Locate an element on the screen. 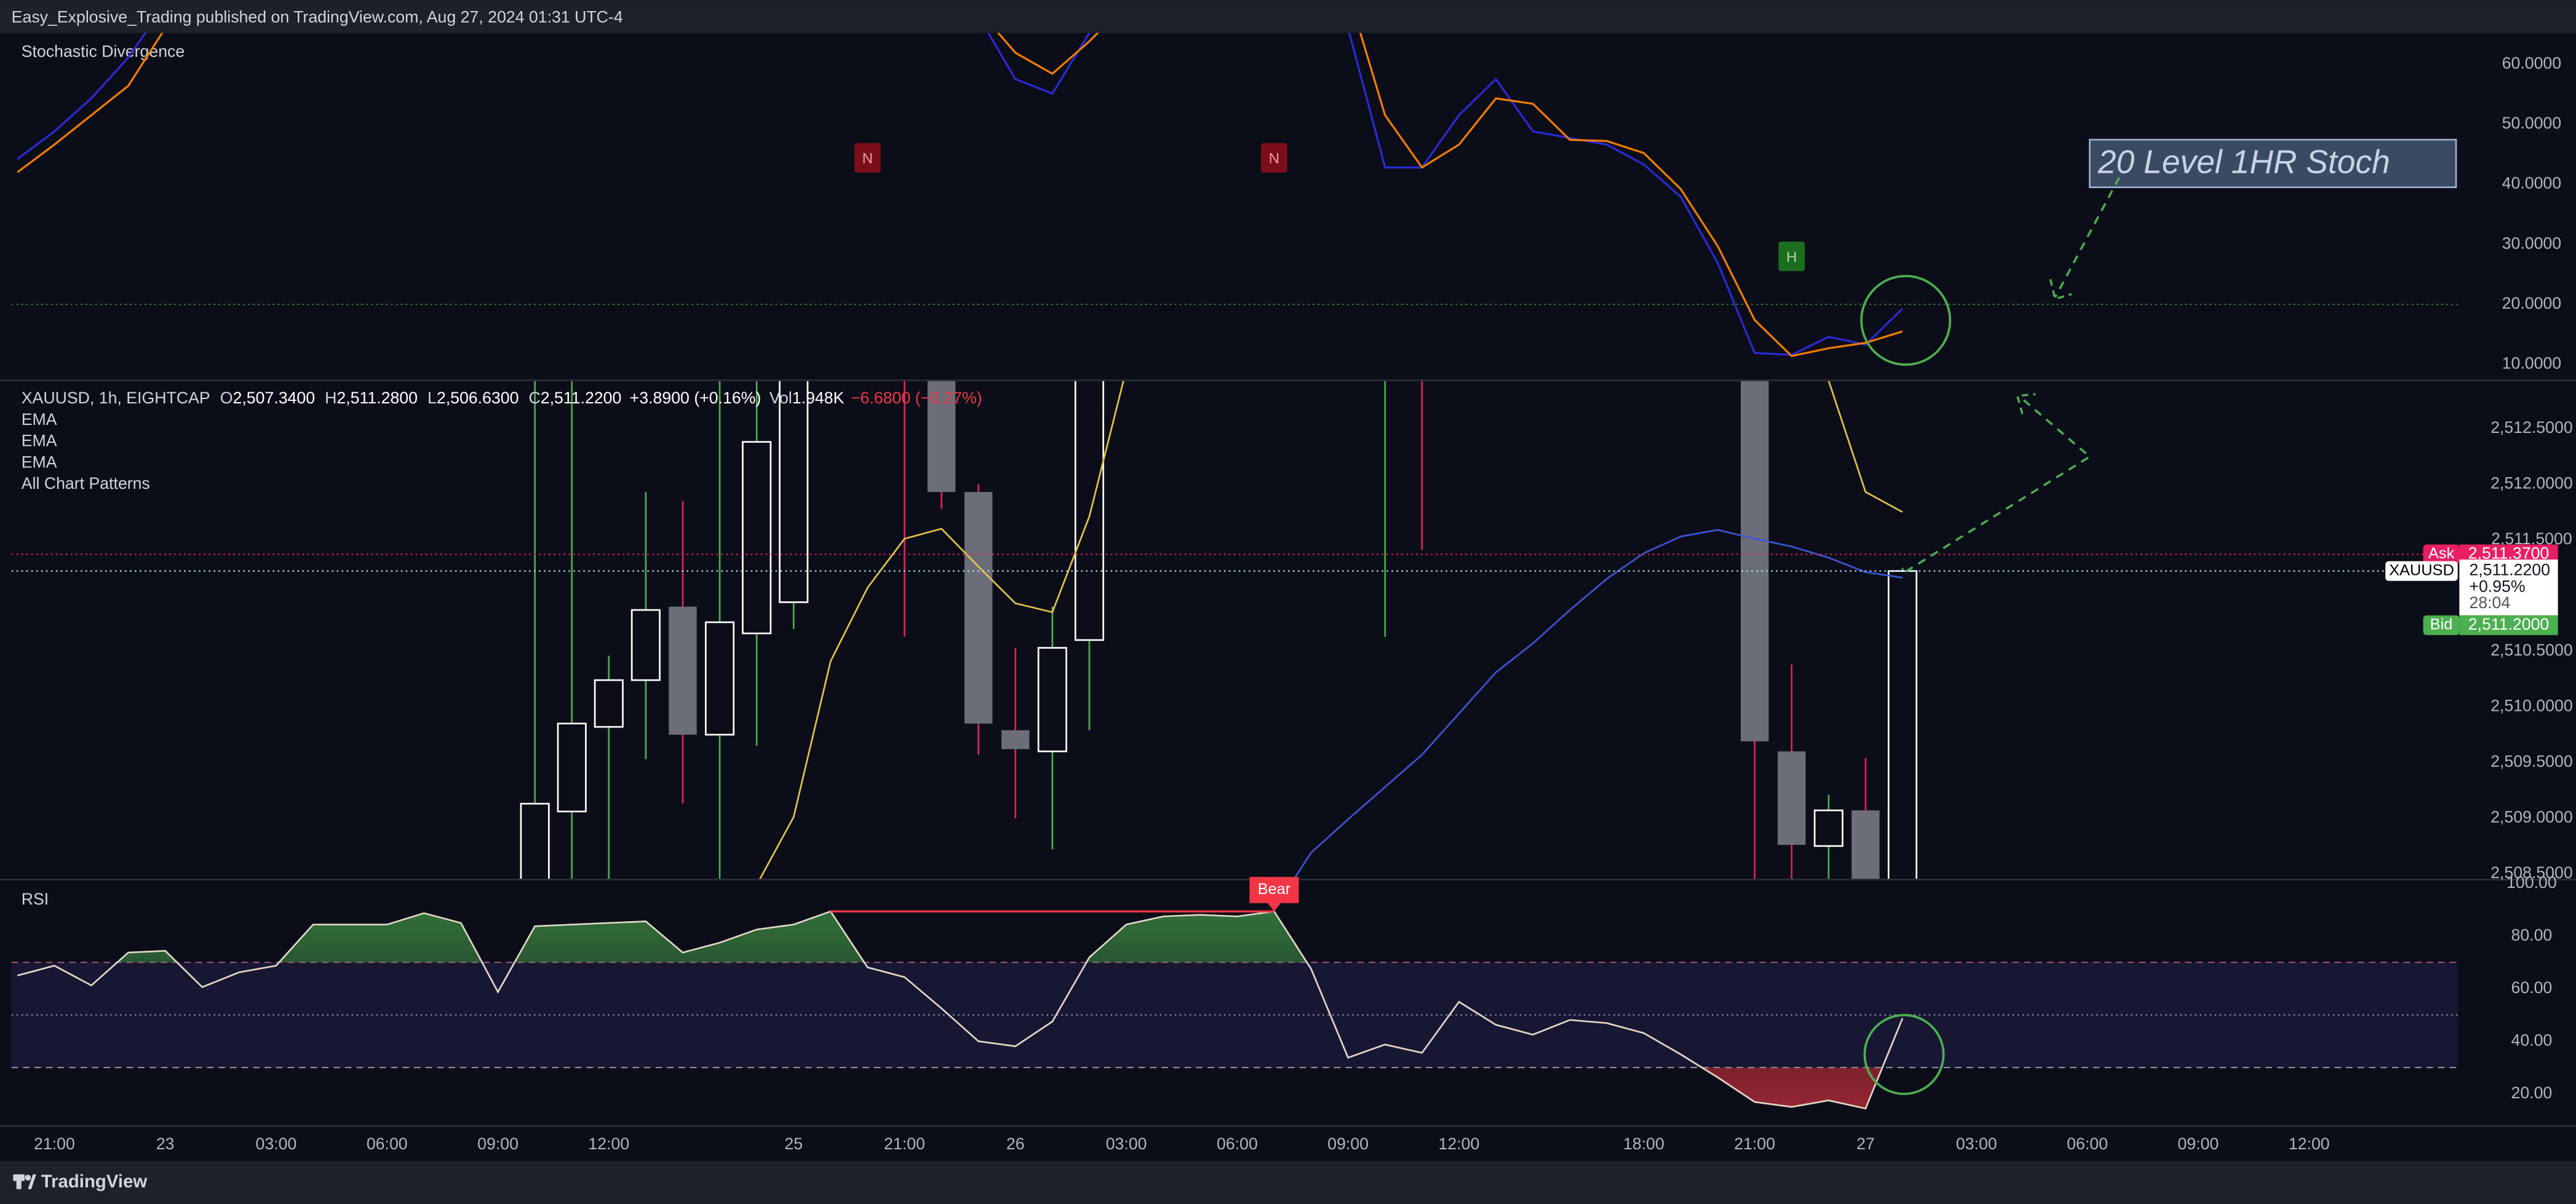 This screenshot has width=2576, height=1204. highlight-circle is located at coordinates (1906, 320).